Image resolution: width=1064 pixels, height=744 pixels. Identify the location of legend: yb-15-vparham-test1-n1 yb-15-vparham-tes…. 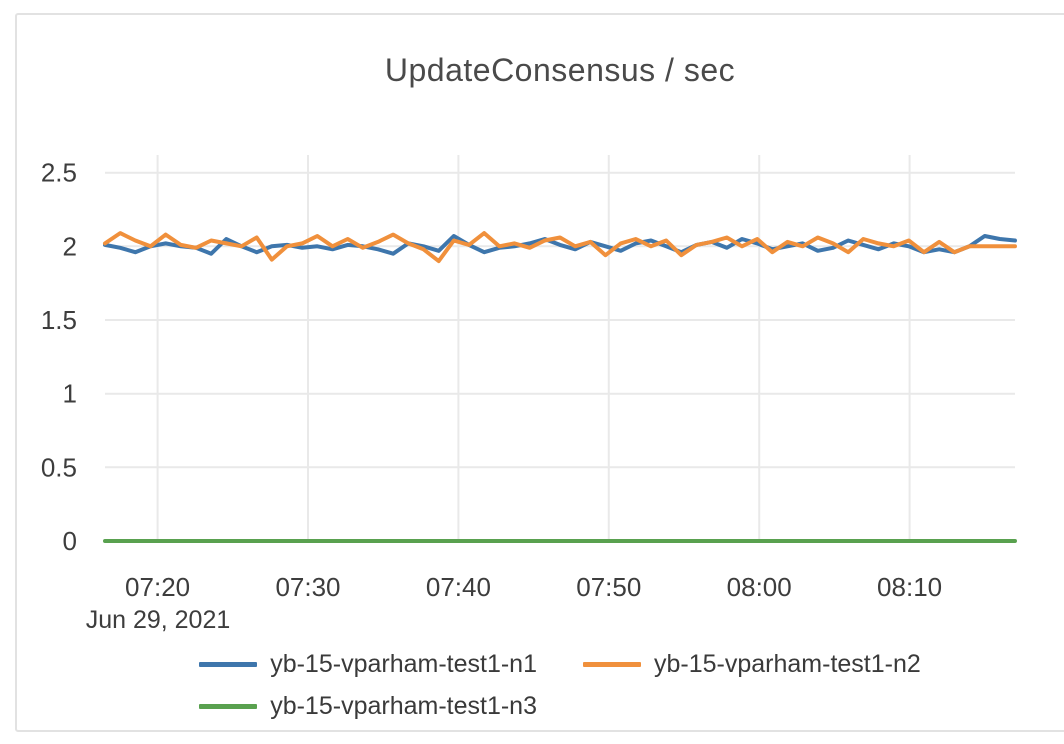
(560, 692).